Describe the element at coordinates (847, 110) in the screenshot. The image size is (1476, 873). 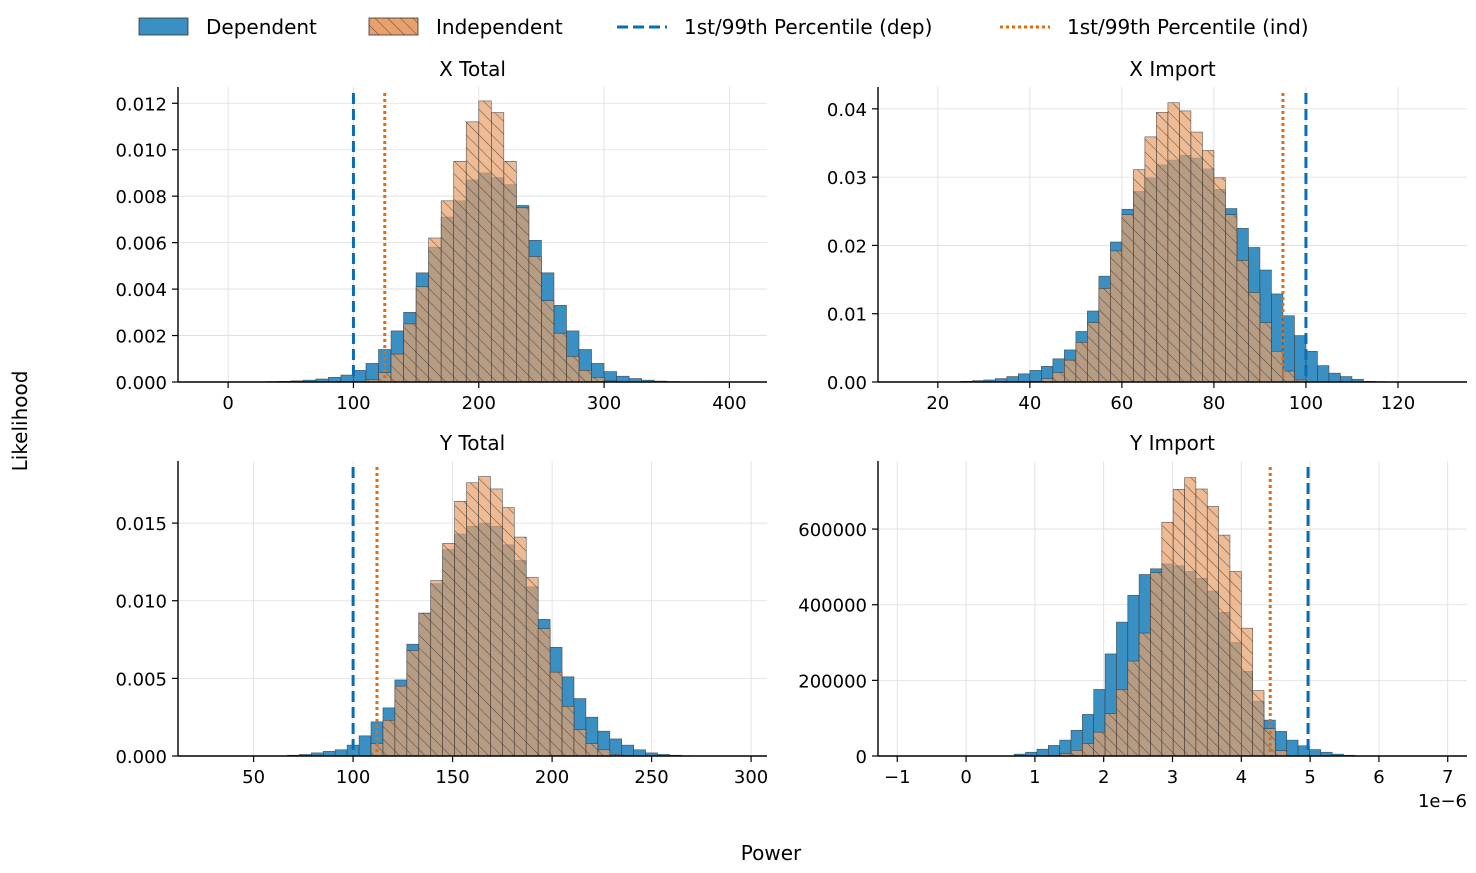
I see `y-tick-label: 0.04` at that location.